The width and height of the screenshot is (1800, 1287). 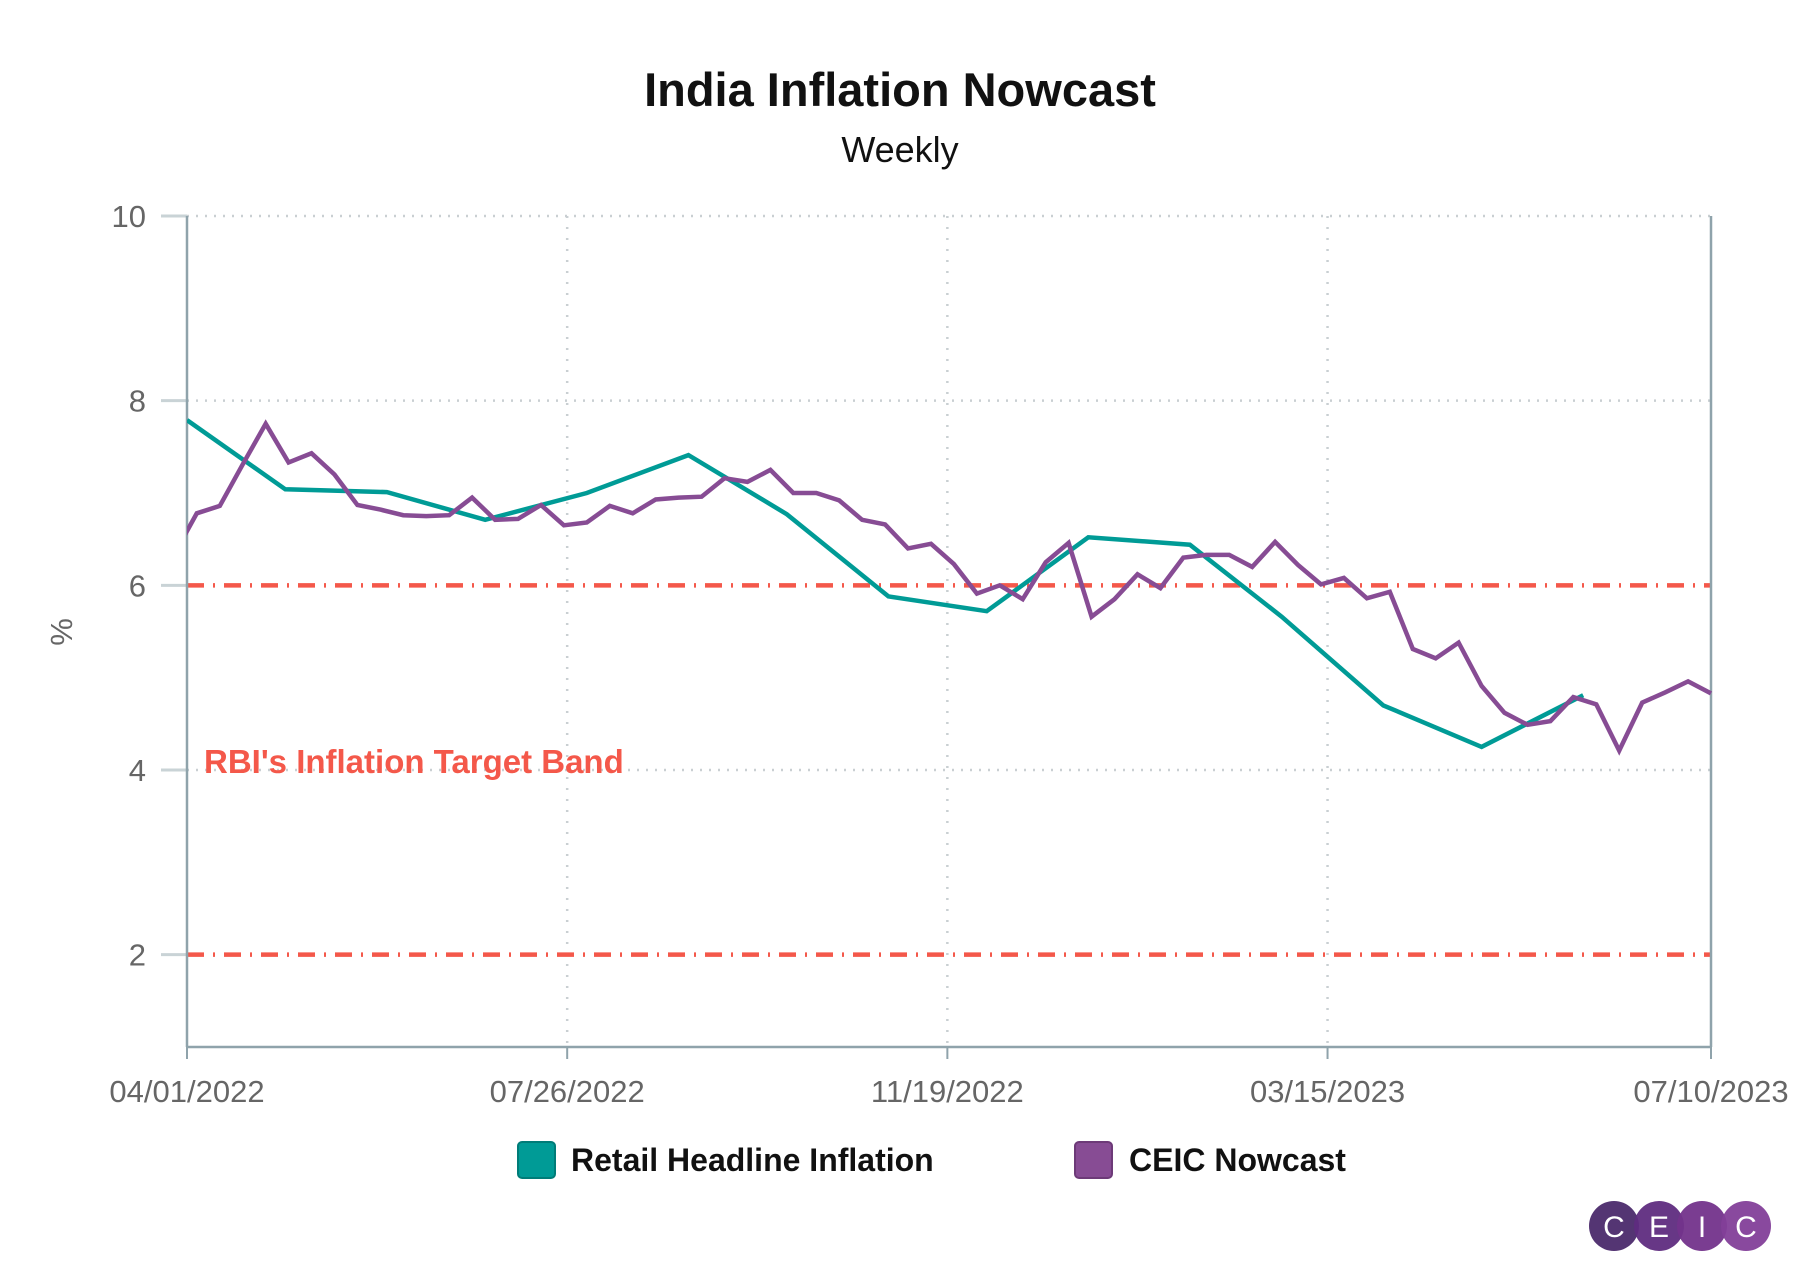 I want to click on legend-item-retail: Retail Headline Inflation, so click(x=725, y=1160).